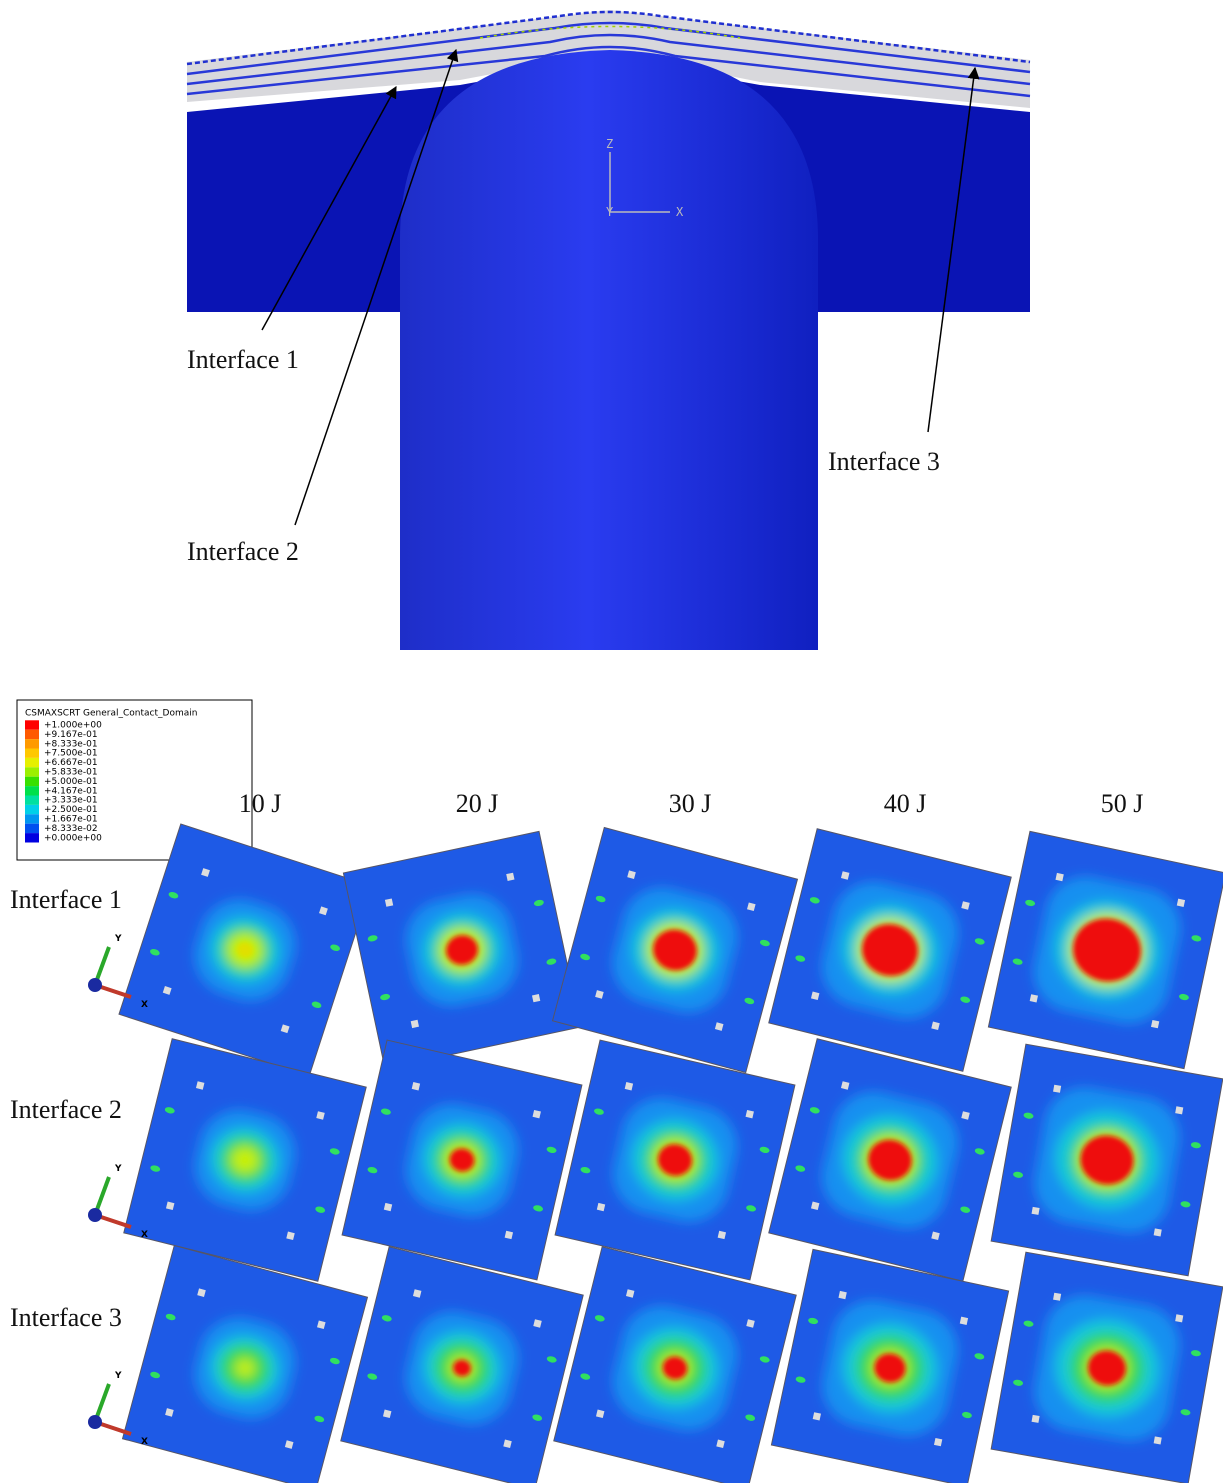  What do you see at coordinates (690, 803) in the screenshot?
I see `column-label: 30 J` at bounding box center [690, 803].